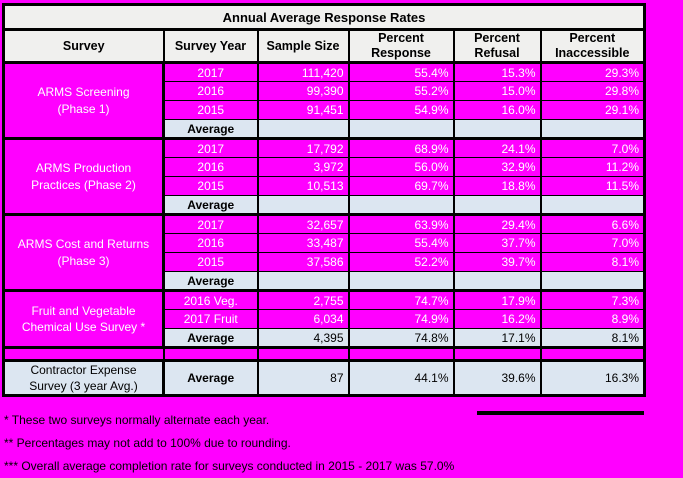 This screenshot has height=478, width=683. I want to click on percent-refusal-cell: 16.2%, so click(497, 319).